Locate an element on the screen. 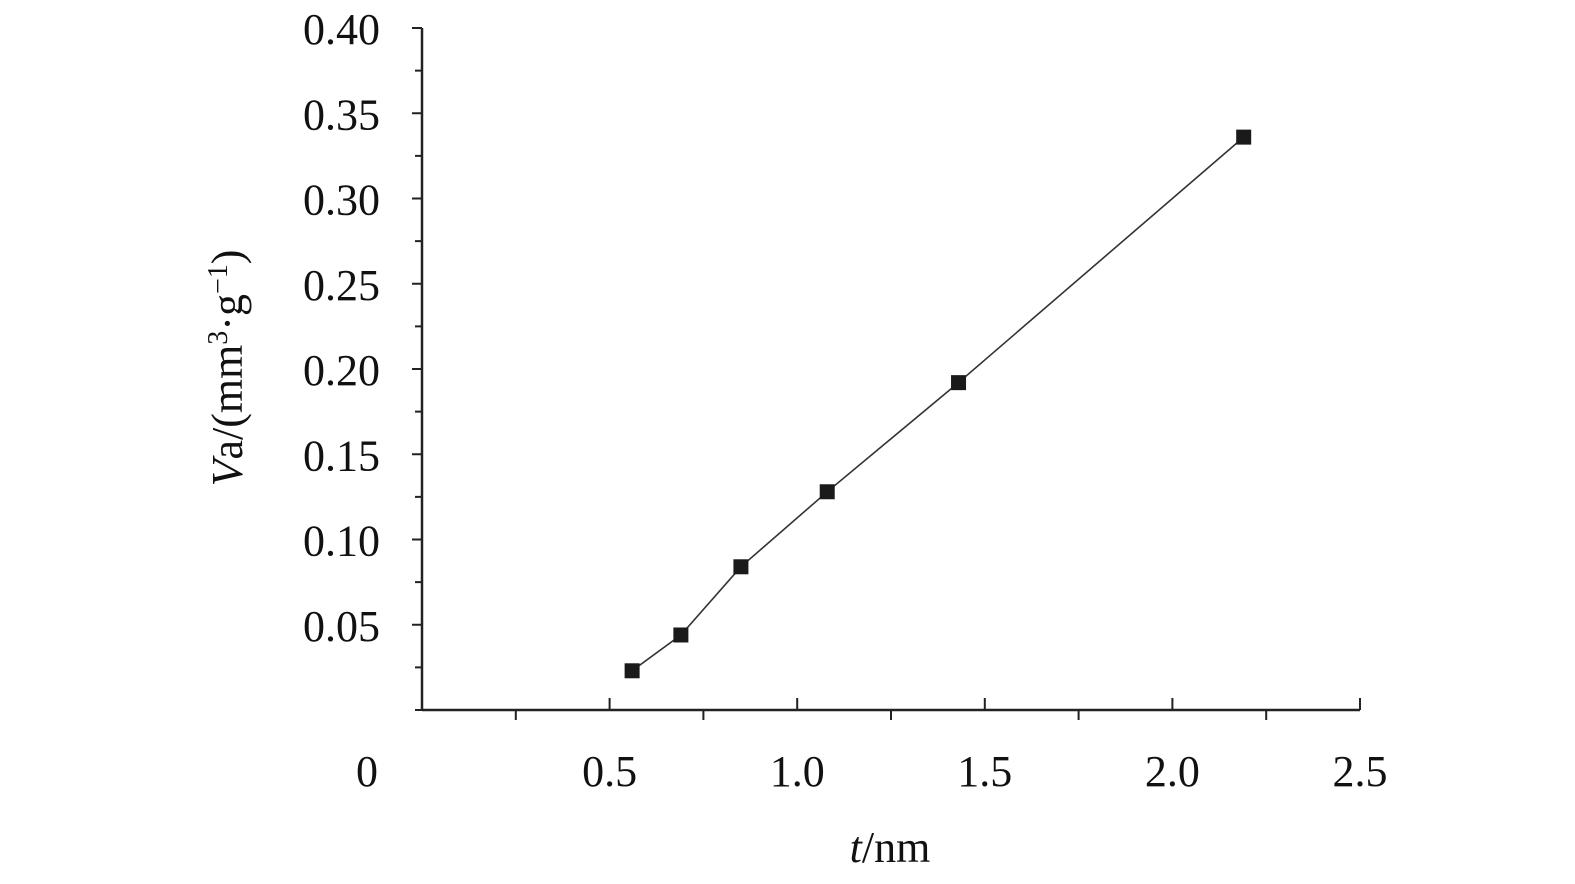 This screenshot has width=1575, height=884. y-axis-title-sup2: −1 is located at coordinates (218, 279).